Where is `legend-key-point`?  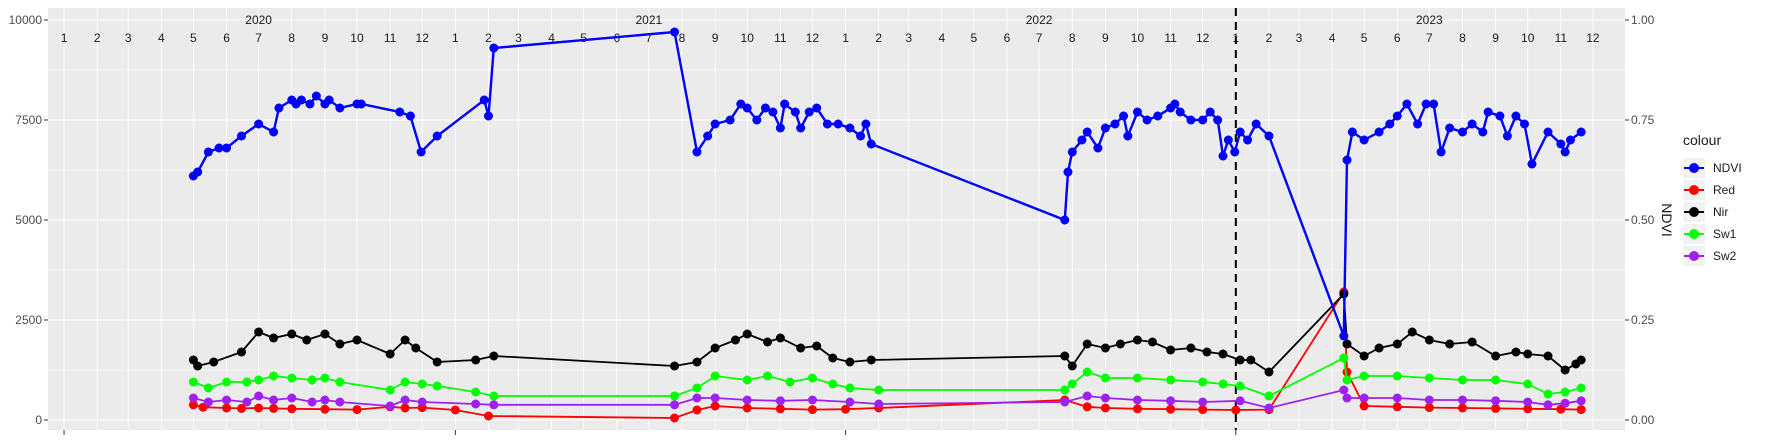
legend-key-point is located at coordinates (1694, 256).